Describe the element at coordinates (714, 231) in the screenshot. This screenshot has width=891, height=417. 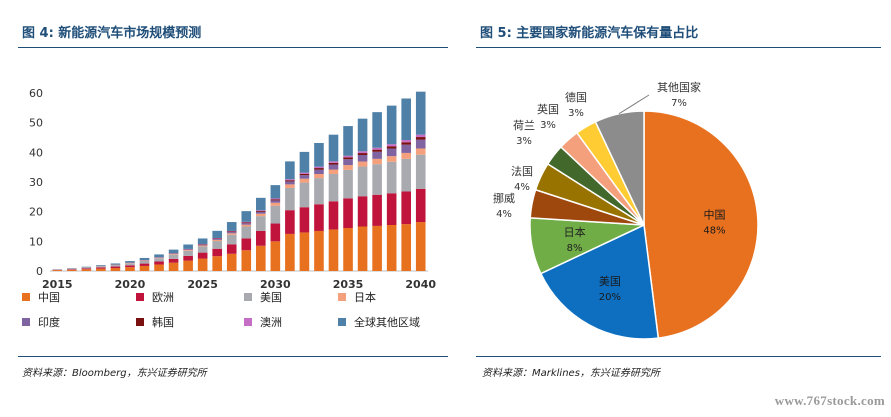
I see `pie-slice-value: 48%` at that location.